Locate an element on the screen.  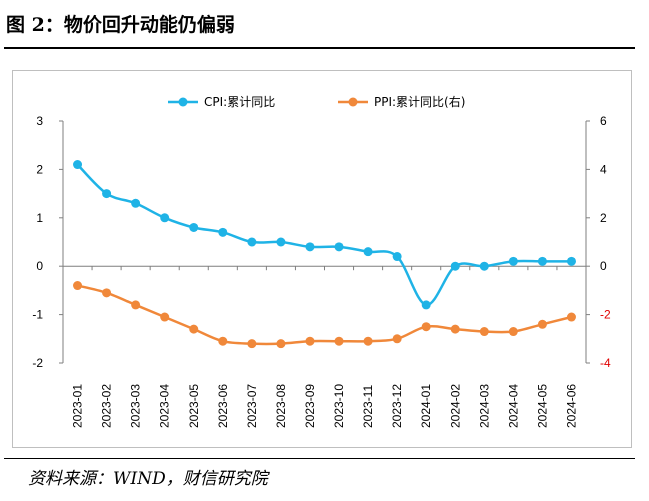
bottom-divider is located at coordinates (319, 458).